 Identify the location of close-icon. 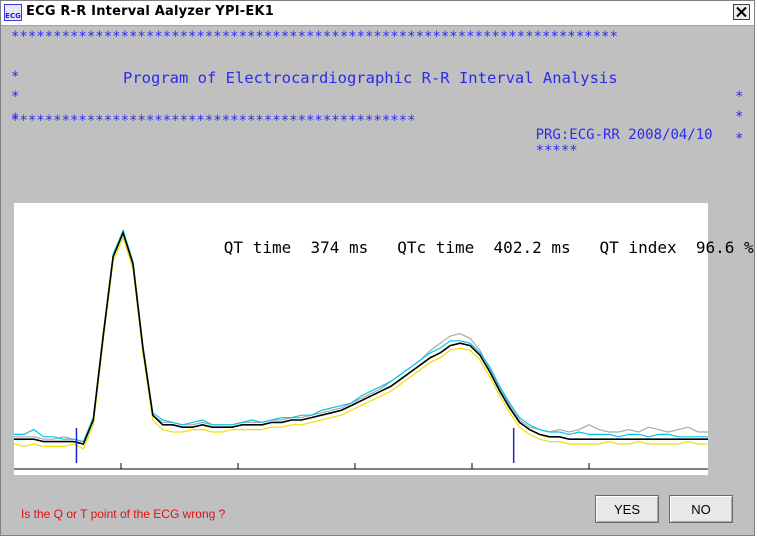
(741, 12).